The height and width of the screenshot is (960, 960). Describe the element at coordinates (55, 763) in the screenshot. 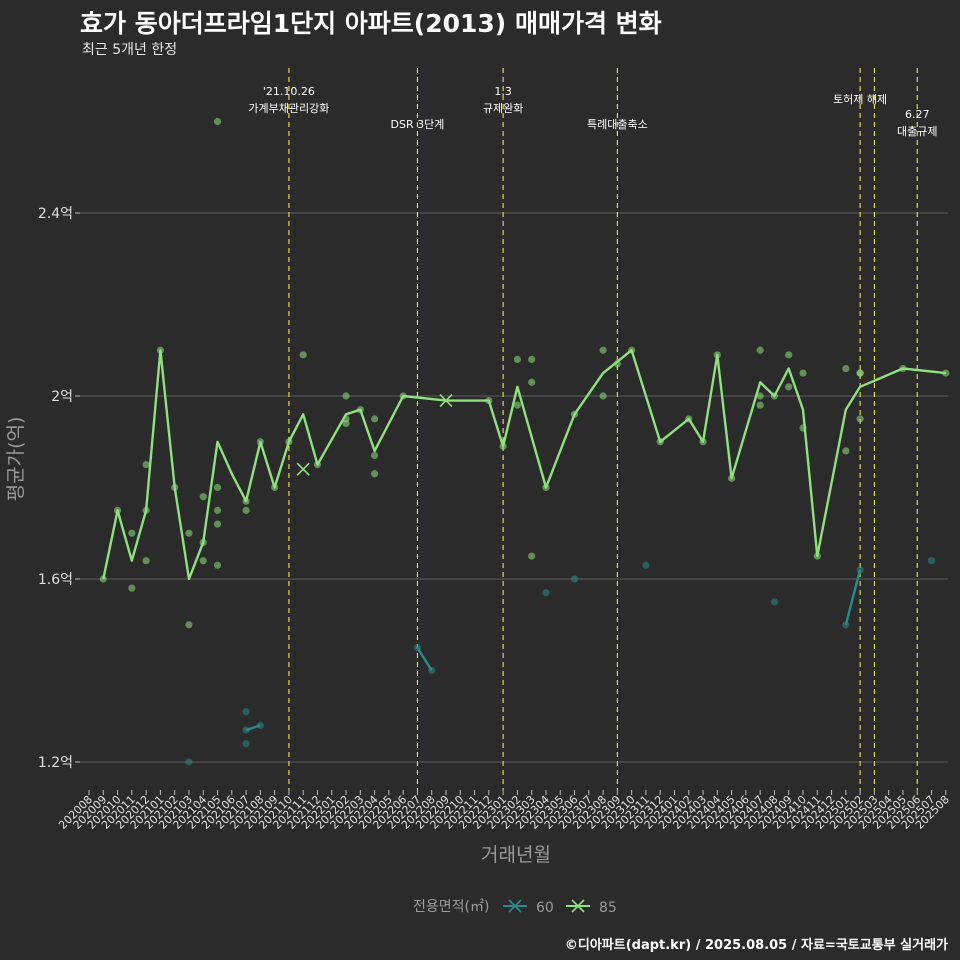

I see `y-tick-label: 1.2억` at that location.